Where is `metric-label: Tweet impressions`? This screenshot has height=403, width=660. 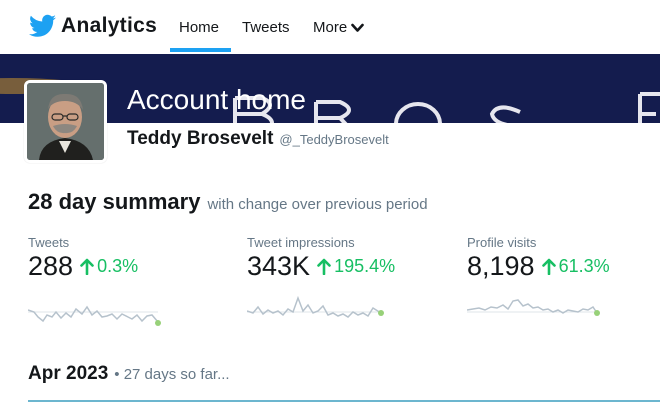 metric-label: Tweet impressions is located at coordinates (301, 242).